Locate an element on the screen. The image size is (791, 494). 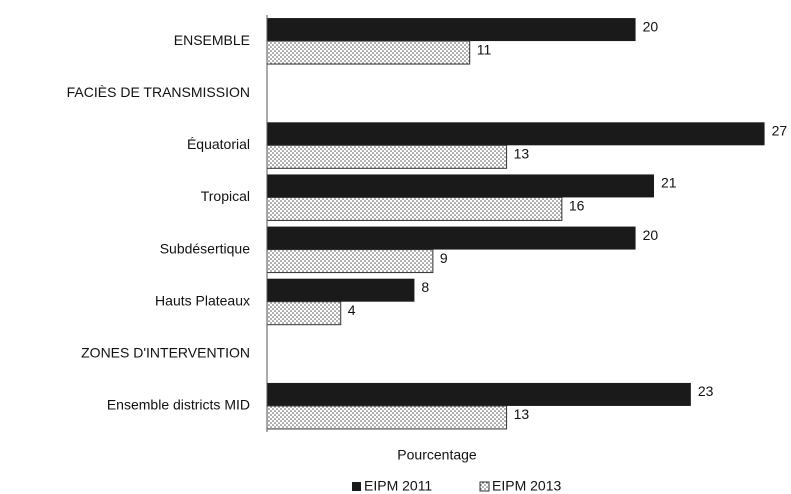
x-axis-label: Pourcentage is located at coordinates (437, 455).